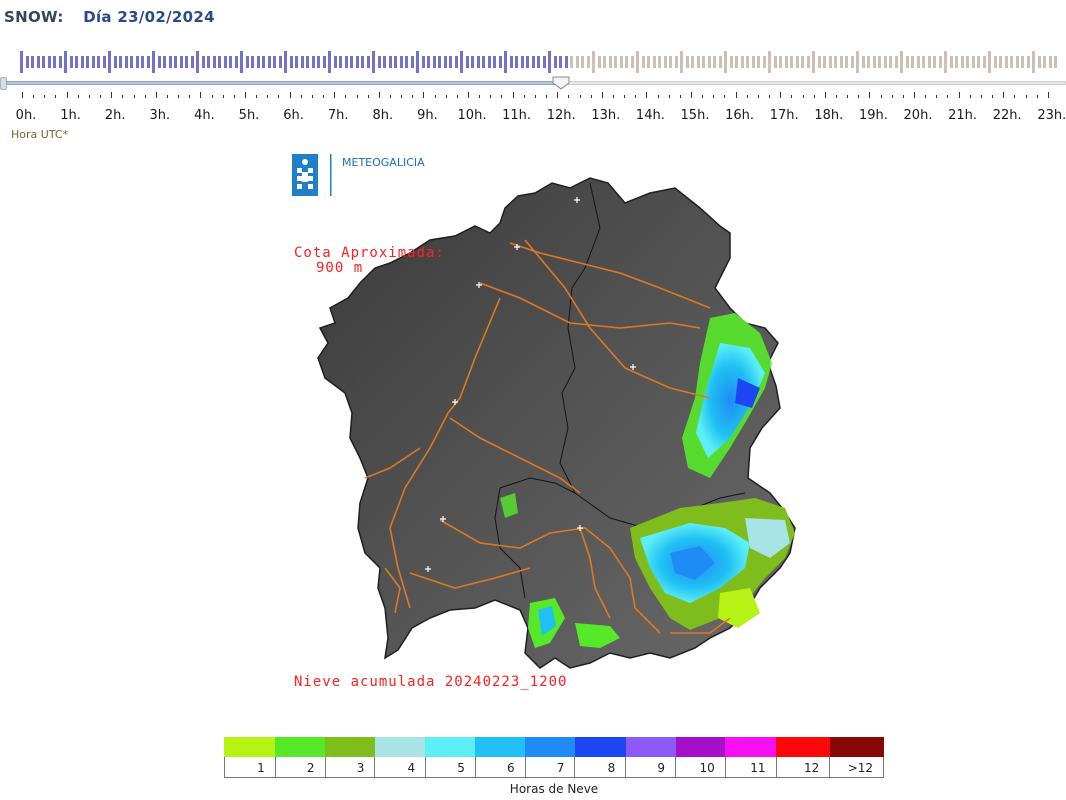 The height and width of the screenshot is (800, 1066). I want to click on hour-label: 17h., so click(784, 115).